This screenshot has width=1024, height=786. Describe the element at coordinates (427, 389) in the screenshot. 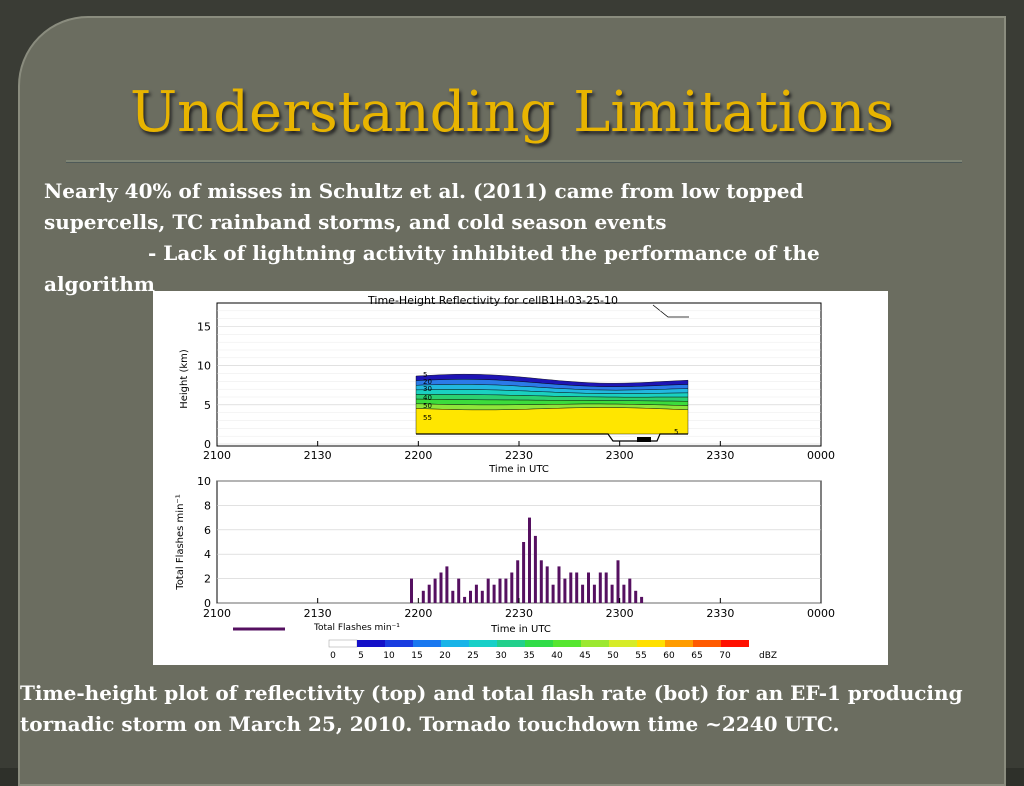

I see `contour-label: 30` at that location.